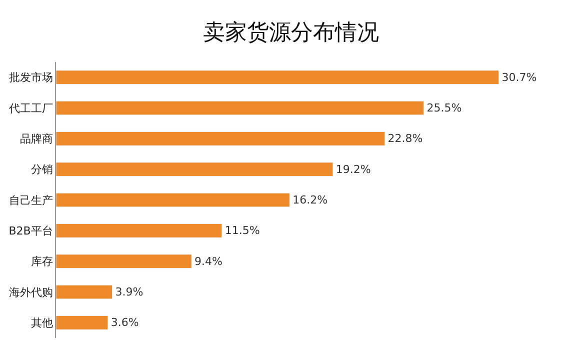 The height and width of the screenshot is (346, 582). Describe the element at coordinates (353, 169) in the screenshot. I see `data-label: 19.2%` at that location.